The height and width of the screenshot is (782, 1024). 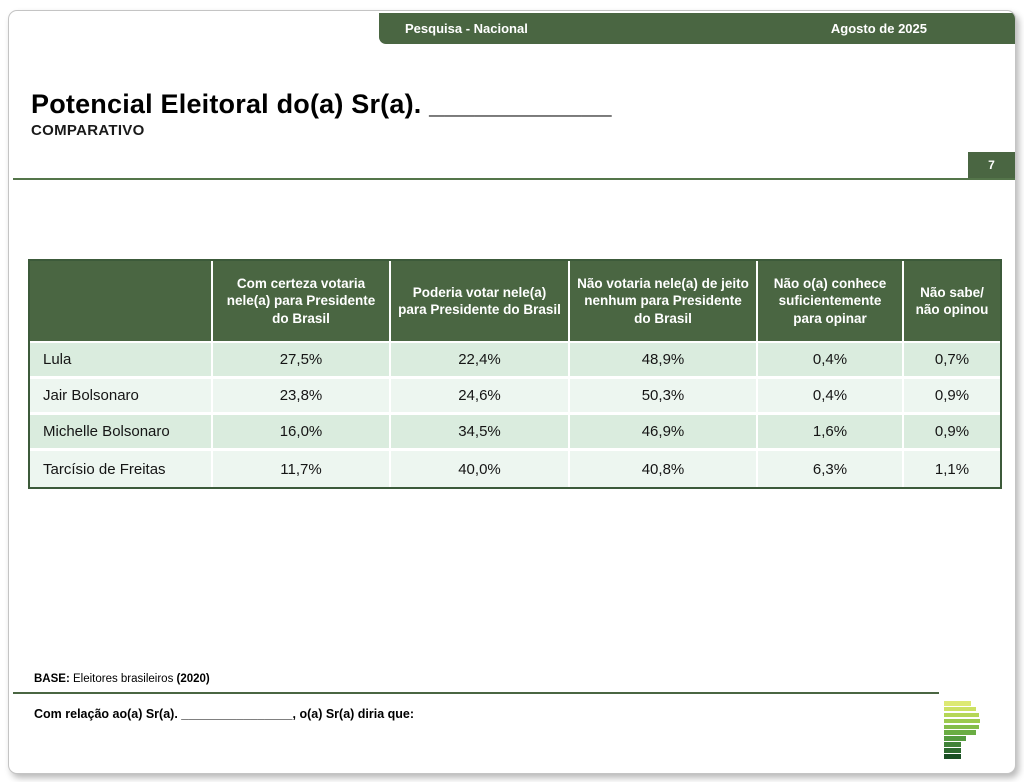 I want to click on page-subtitle: COMPARATIVO, so click(x=88, y=131).